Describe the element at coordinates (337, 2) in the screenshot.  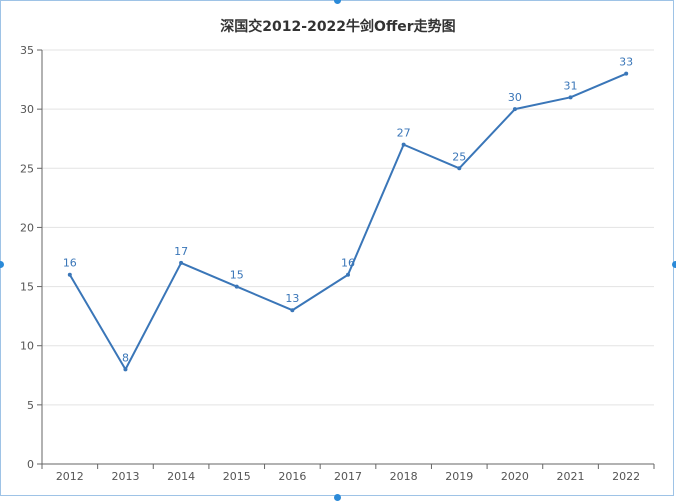
I see `resize-handle-top` at that location.